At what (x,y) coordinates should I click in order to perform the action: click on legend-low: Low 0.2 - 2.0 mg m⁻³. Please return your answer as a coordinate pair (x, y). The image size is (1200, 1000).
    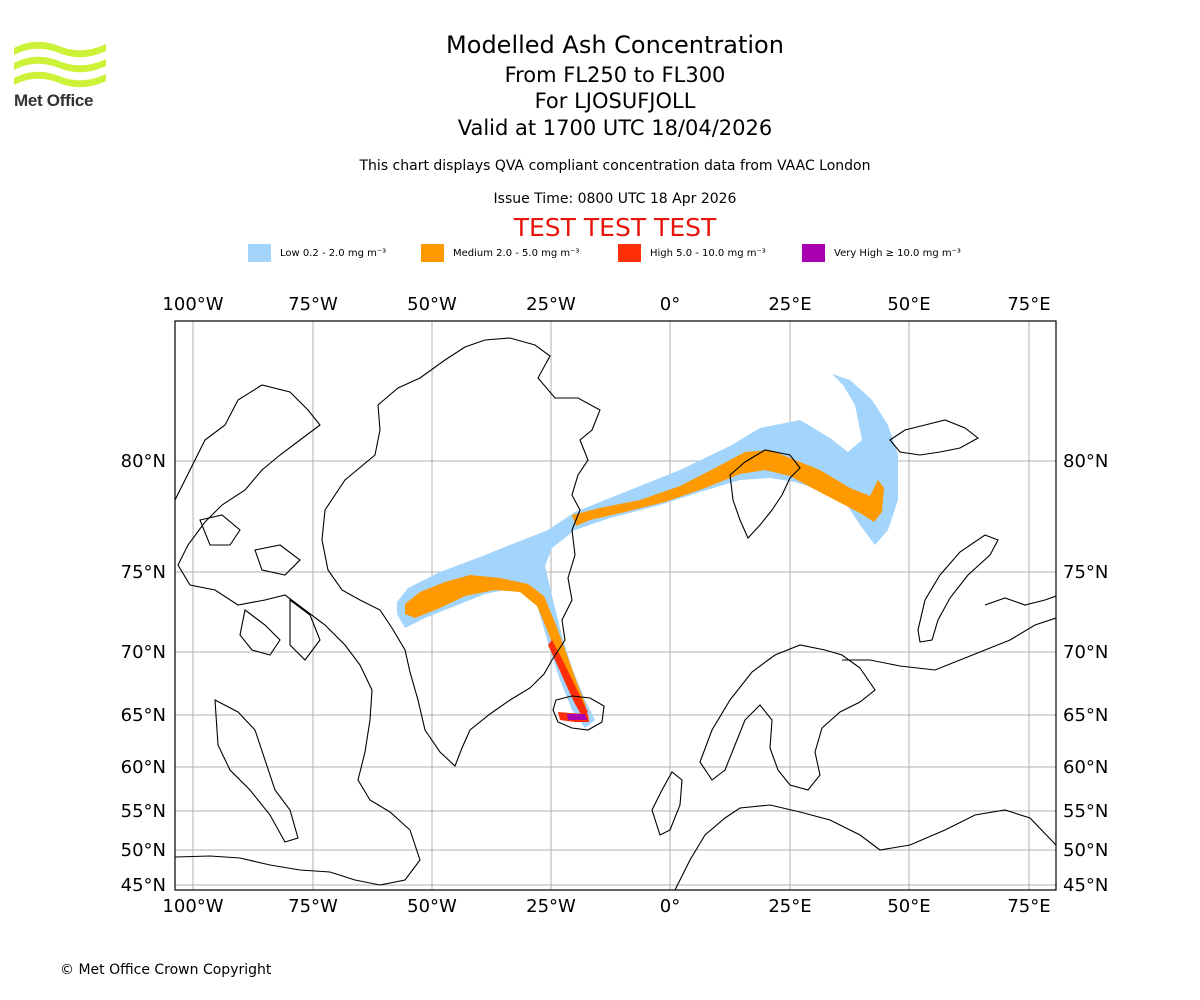
    Looking at the image, I should click on (317, 253).